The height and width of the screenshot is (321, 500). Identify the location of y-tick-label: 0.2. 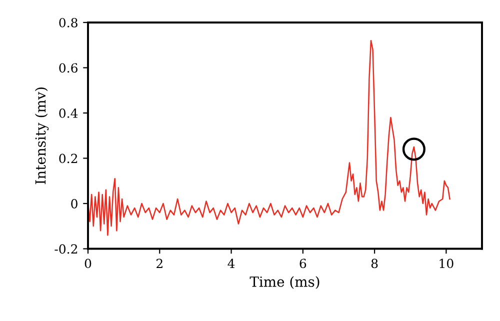
(68, 159).